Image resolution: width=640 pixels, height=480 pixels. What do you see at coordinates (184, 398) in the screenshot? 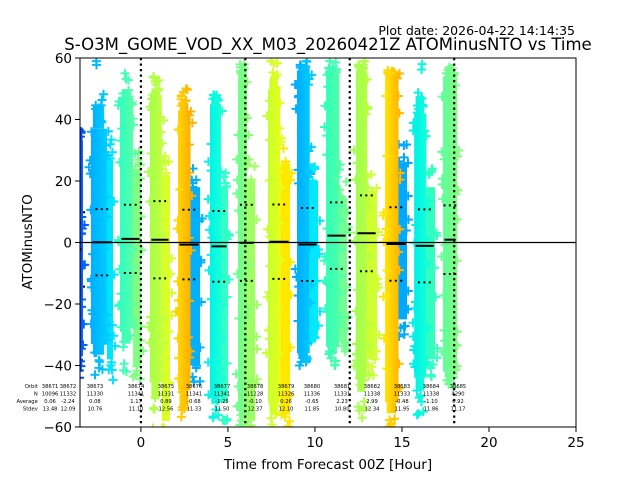
I see `dense-point-cloud-tail` at bounding box center [184, 398].